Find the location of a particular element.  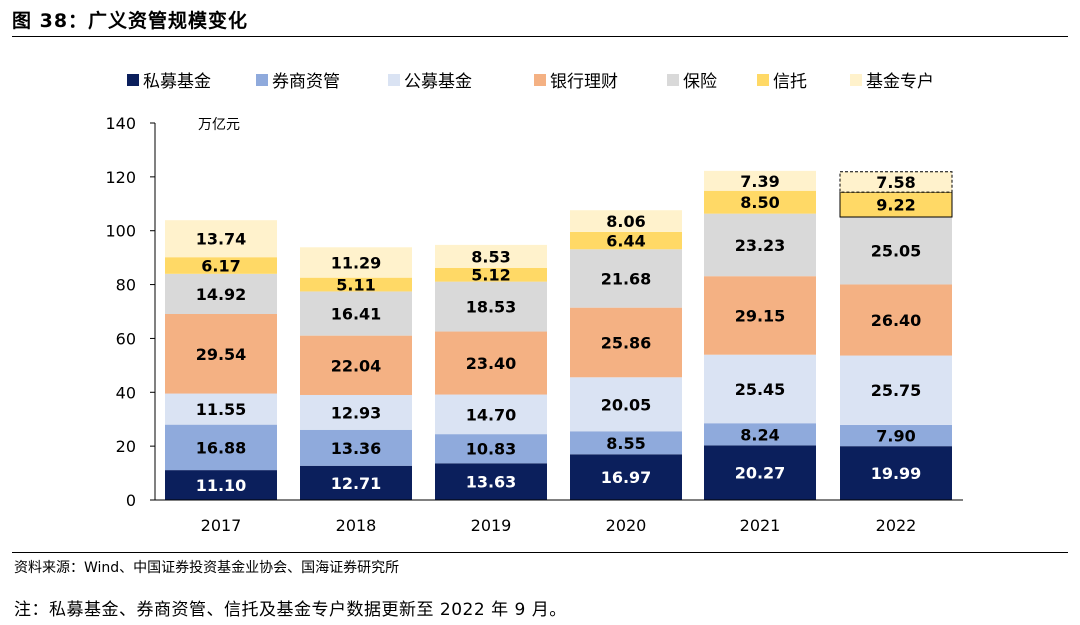

data-label: 14.70 is located at coordinates (491, 414).